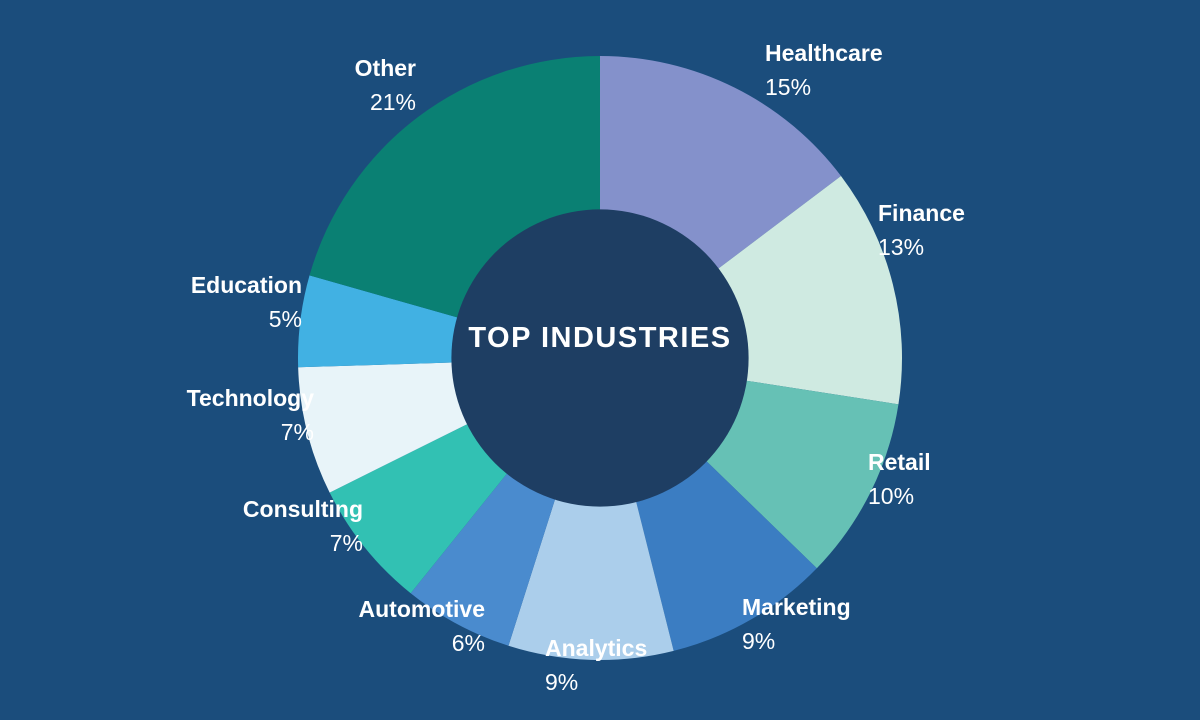 This screenshot has height=720, width=1200. Describe the element at coordinates (377, 321) in the screenshot. I see `slice-education` at that location.